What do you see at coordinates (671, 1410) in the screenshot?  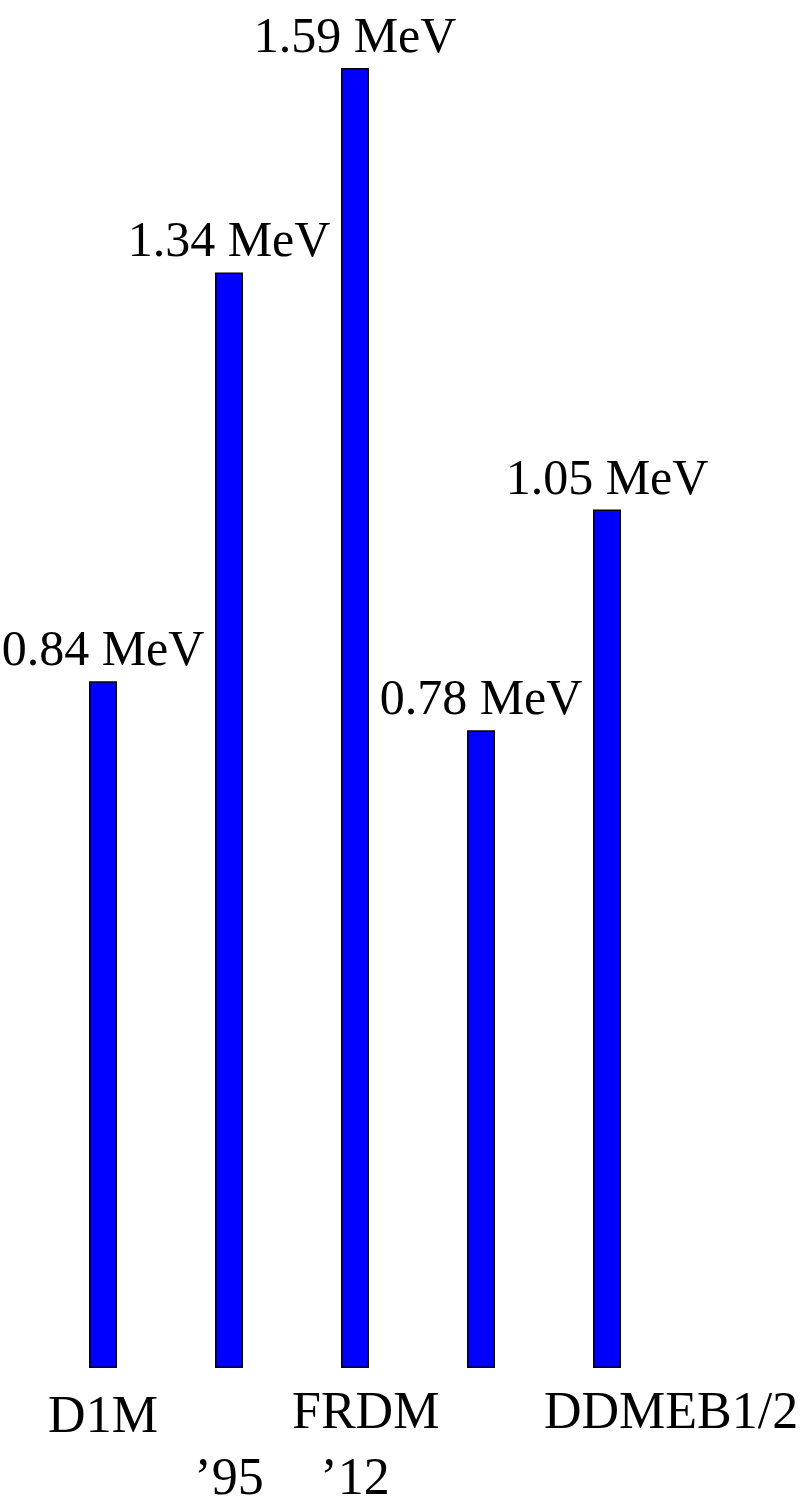 I see `text: DDMEB1/2` at bounding box center [671, 1410].